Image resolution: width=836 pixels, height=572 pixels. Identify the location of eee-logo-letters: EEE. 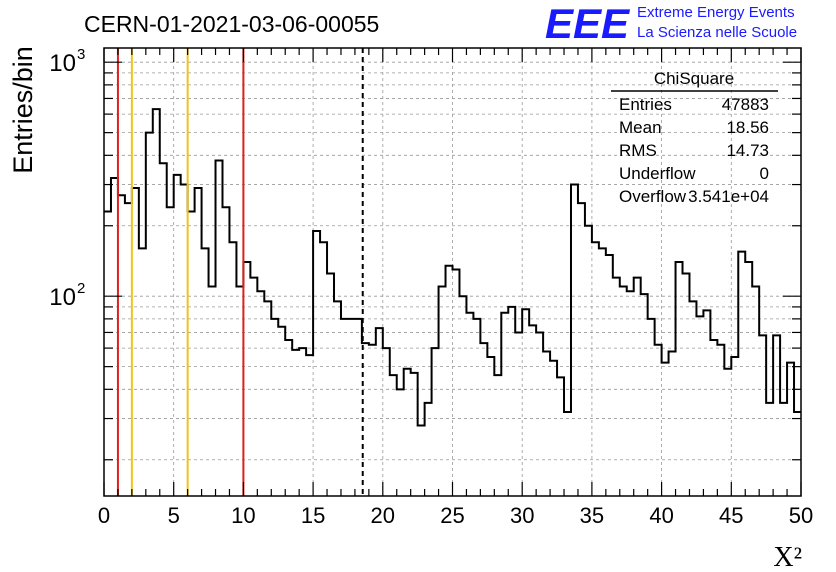
(588, 23).